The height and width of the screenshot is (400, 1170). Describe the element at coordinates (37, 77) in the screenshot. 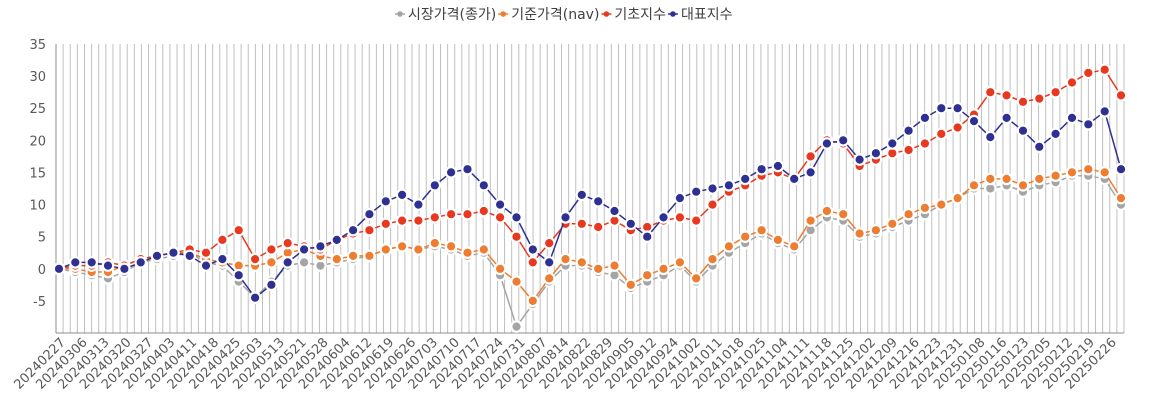

I see `y-tick-label: 30` at that location.